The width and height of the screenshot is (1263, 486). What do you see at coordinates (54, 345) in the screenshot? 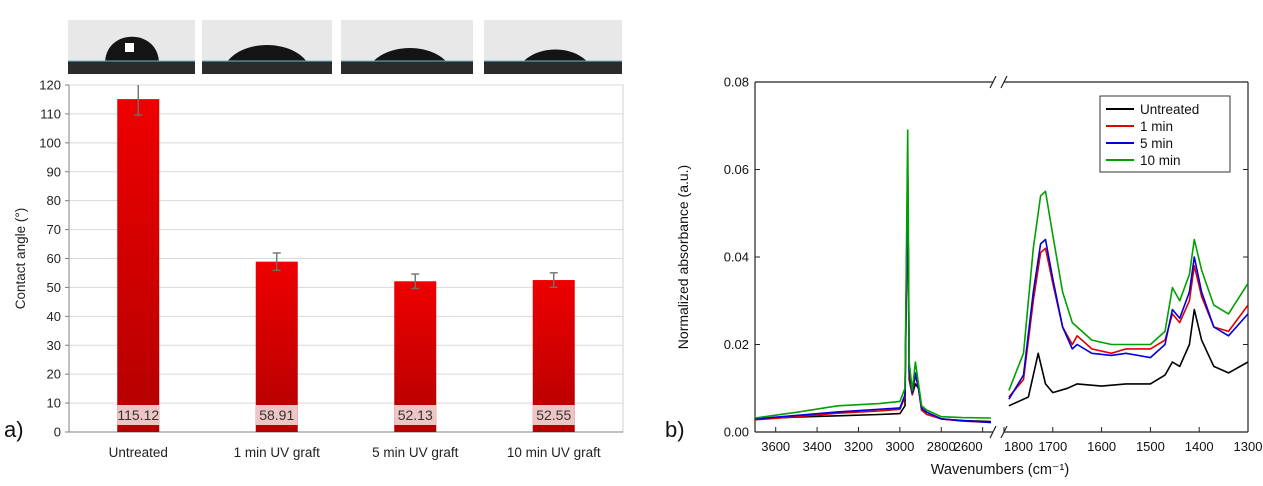
I see `y-tick-label: 30` at bounding box center [54, 345].